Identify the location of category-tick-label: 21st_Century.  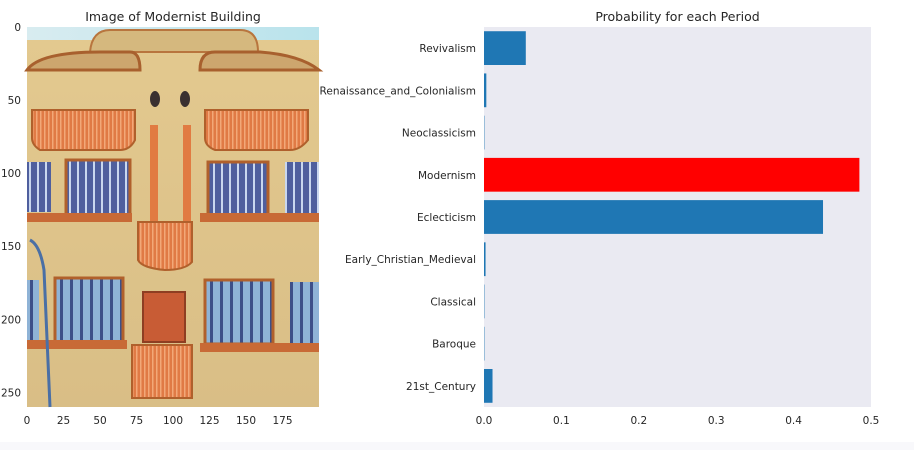
(441, 387).